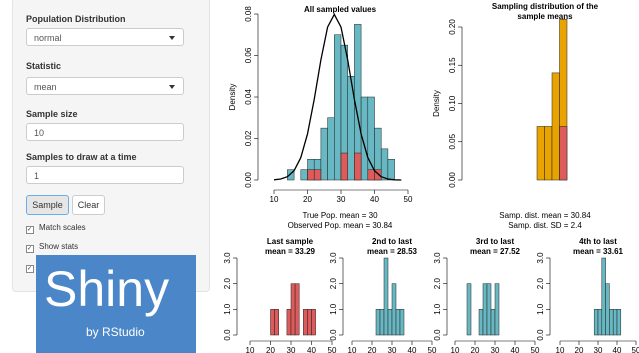 This screenshot has height=353, width=639. What do you see at coordinates (452, 103) in the screenshot?
I see `y-tick-label: 0.10` at bounding box center [452, 103].